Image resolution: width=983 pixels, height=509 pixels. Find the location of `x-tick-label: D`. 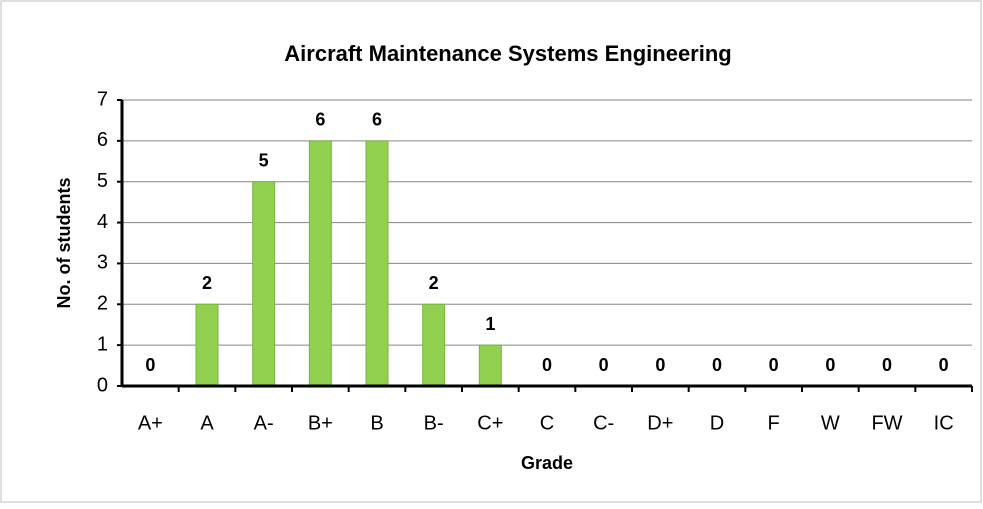

x-tick-label: D is located at coordinates (717, 423).